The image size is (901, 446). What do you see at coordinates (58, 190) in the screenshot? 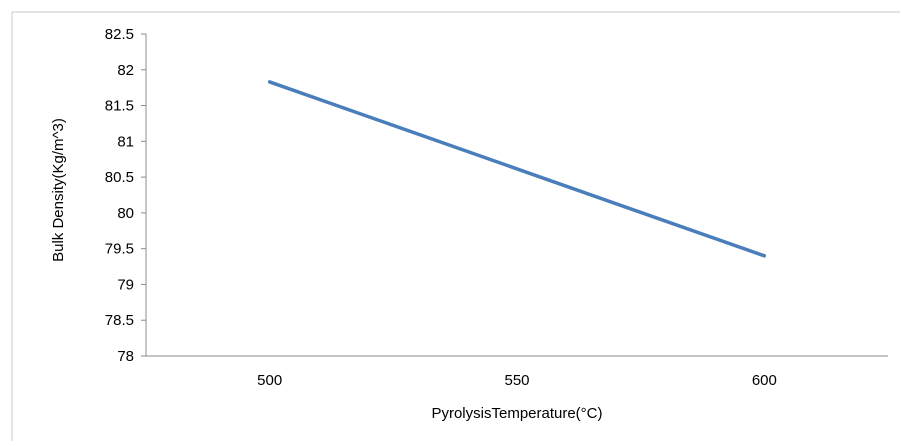
I see `y-axis-title: Bulk Density(Kg/m^3)` at bounding box center [58, 190].